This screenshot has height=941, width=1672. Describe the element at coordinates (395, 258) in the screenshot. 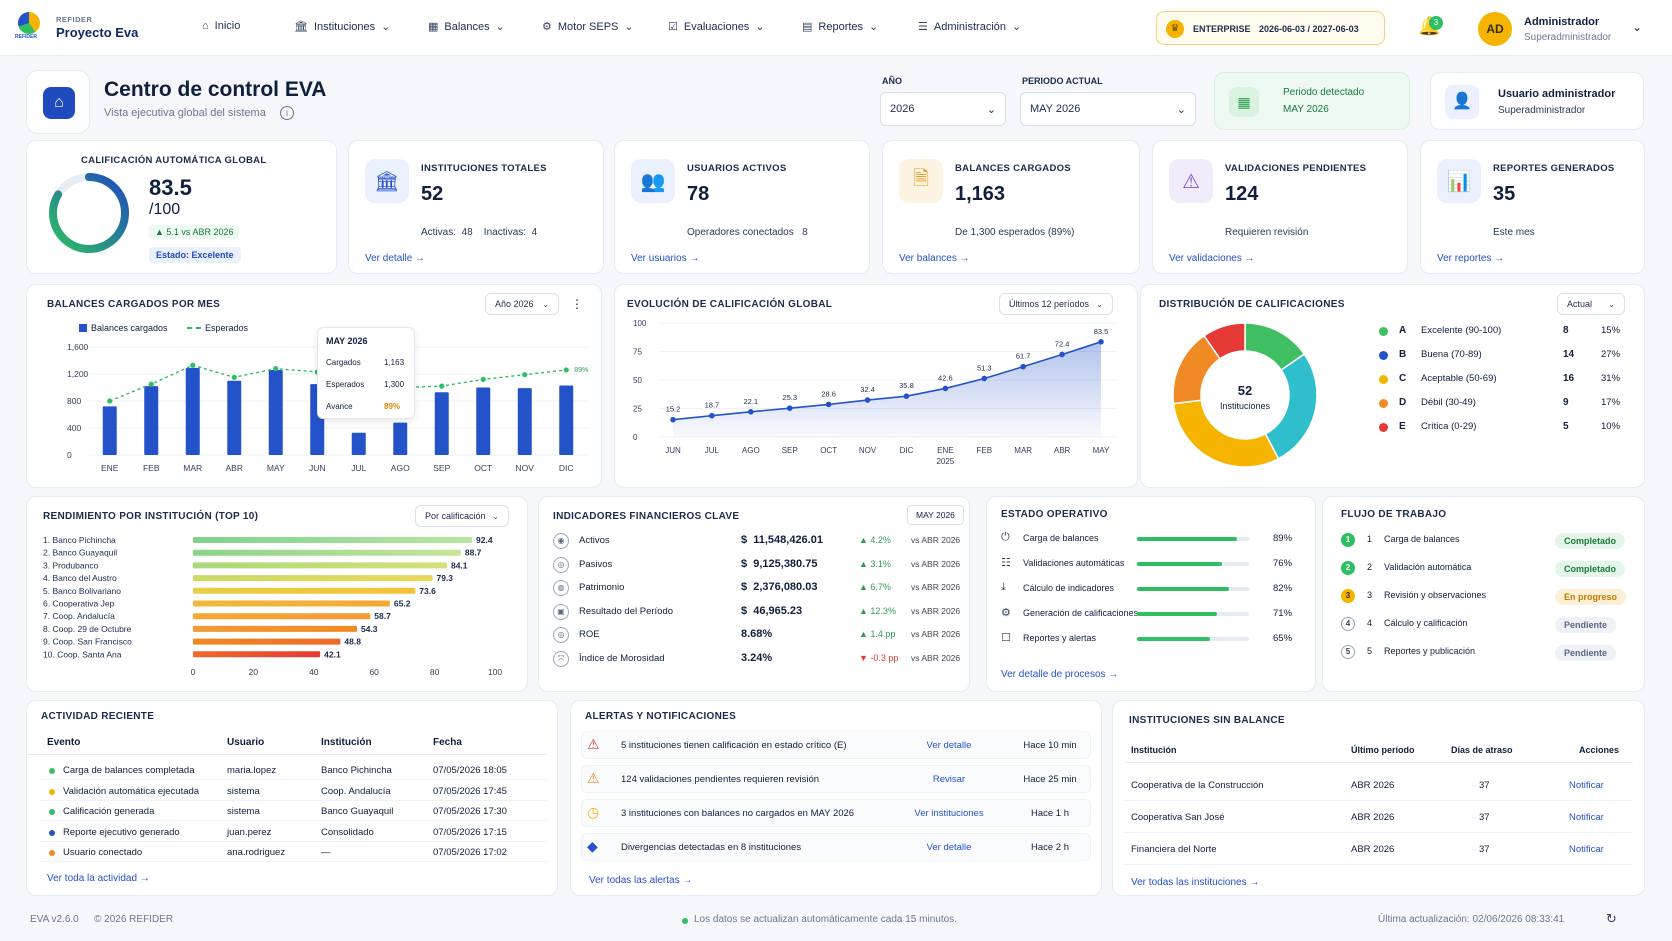

I see `kpi-detail-link: Ver detalle →` at that location.